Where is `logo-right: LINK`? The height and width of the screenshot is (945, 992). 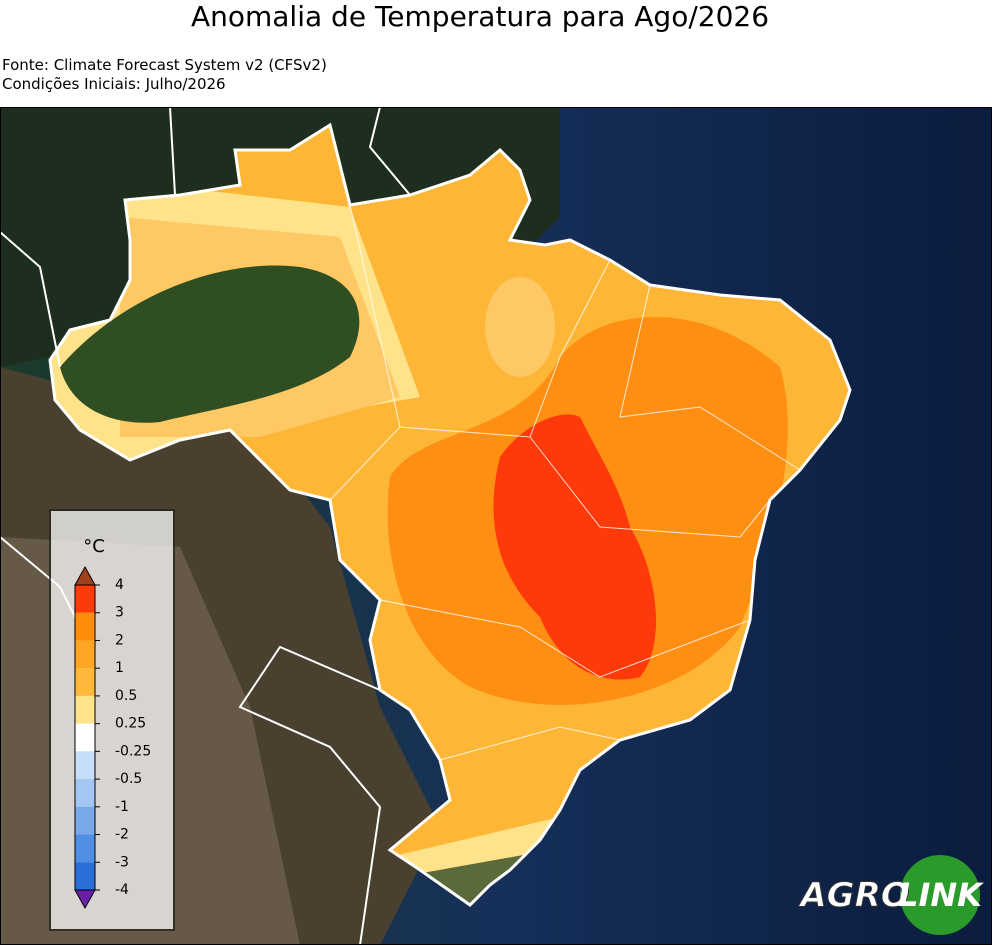
logo-right: LINK is located at coordinates (941, 895).